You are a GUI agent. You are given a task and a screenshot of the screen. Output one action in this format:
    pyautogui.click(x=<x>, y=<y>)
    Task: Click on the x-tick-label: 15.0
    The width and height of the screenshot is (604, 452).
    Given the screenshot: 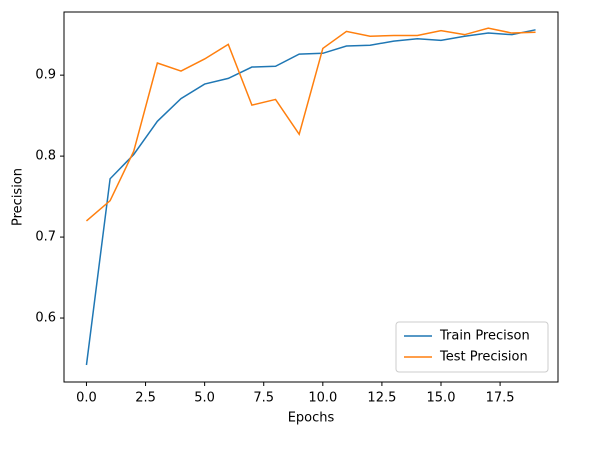 What is the action you would take?
    pyautogui.click(x=441, y=398)
    